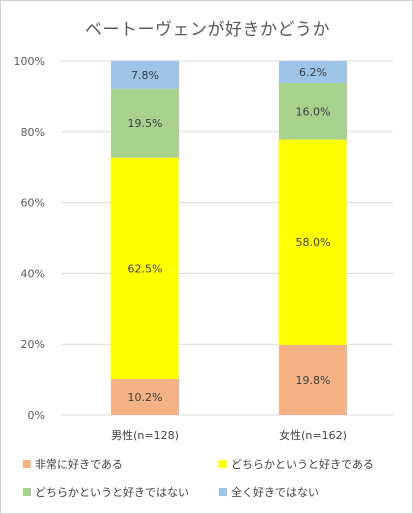  I want to click on legend-label: 全く好きではない, so click(275, 492).